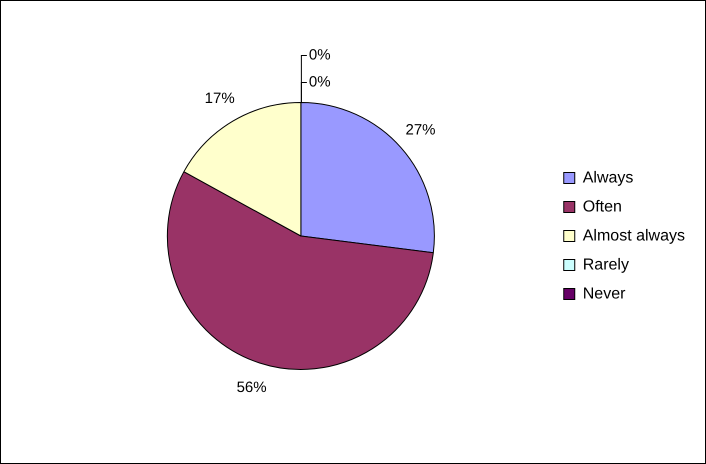  I want to click on legend-label: Almost always, so click(633, 235).